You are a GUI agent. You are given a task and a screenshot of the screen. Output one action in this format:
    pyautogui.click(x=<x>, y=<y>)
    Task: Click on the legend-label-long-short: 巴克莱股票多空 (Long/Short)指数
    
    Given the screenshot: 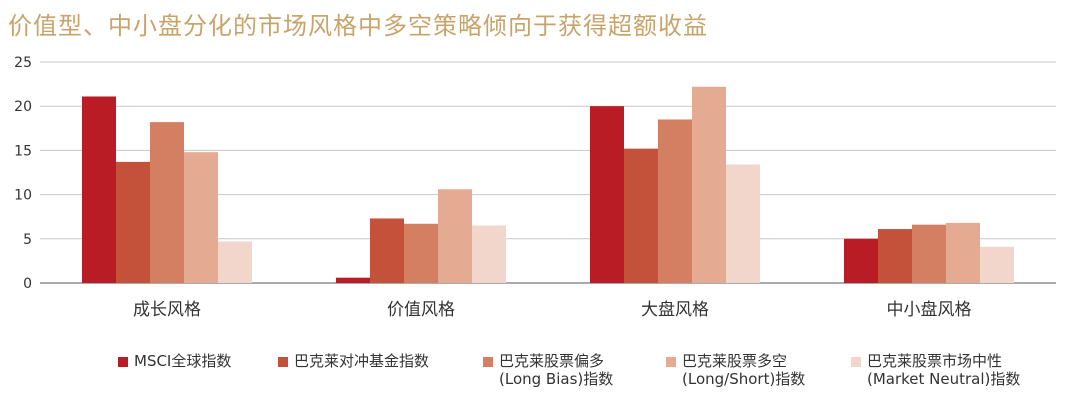 What is the action you would take?
    pyautogui.click(x=744, y=370)
    